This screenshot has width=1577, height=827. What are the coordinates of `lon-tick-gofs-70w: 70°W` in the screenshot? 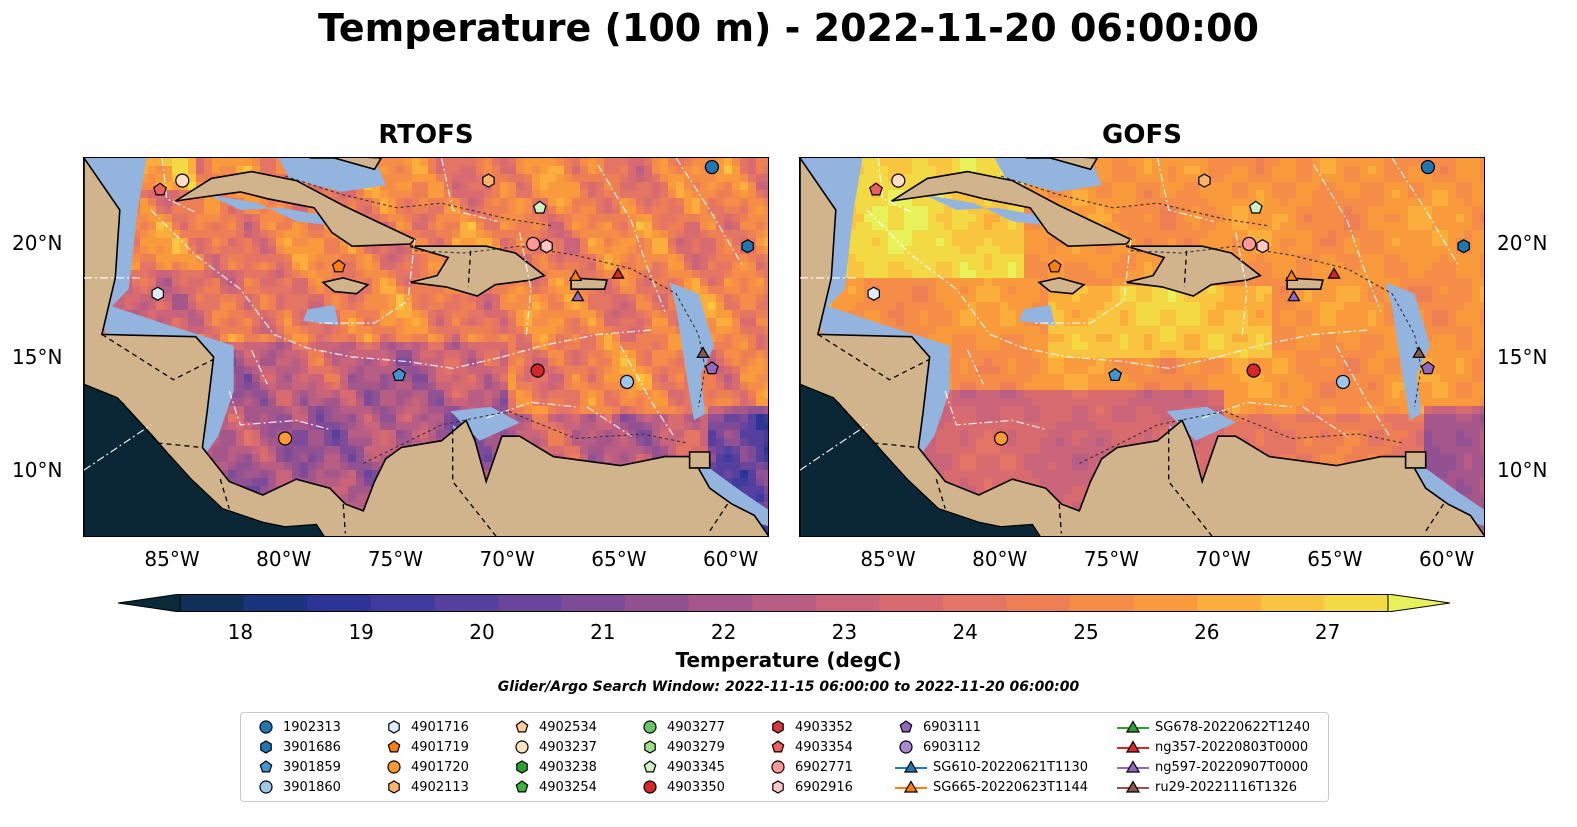 It's located at (1223, 559).